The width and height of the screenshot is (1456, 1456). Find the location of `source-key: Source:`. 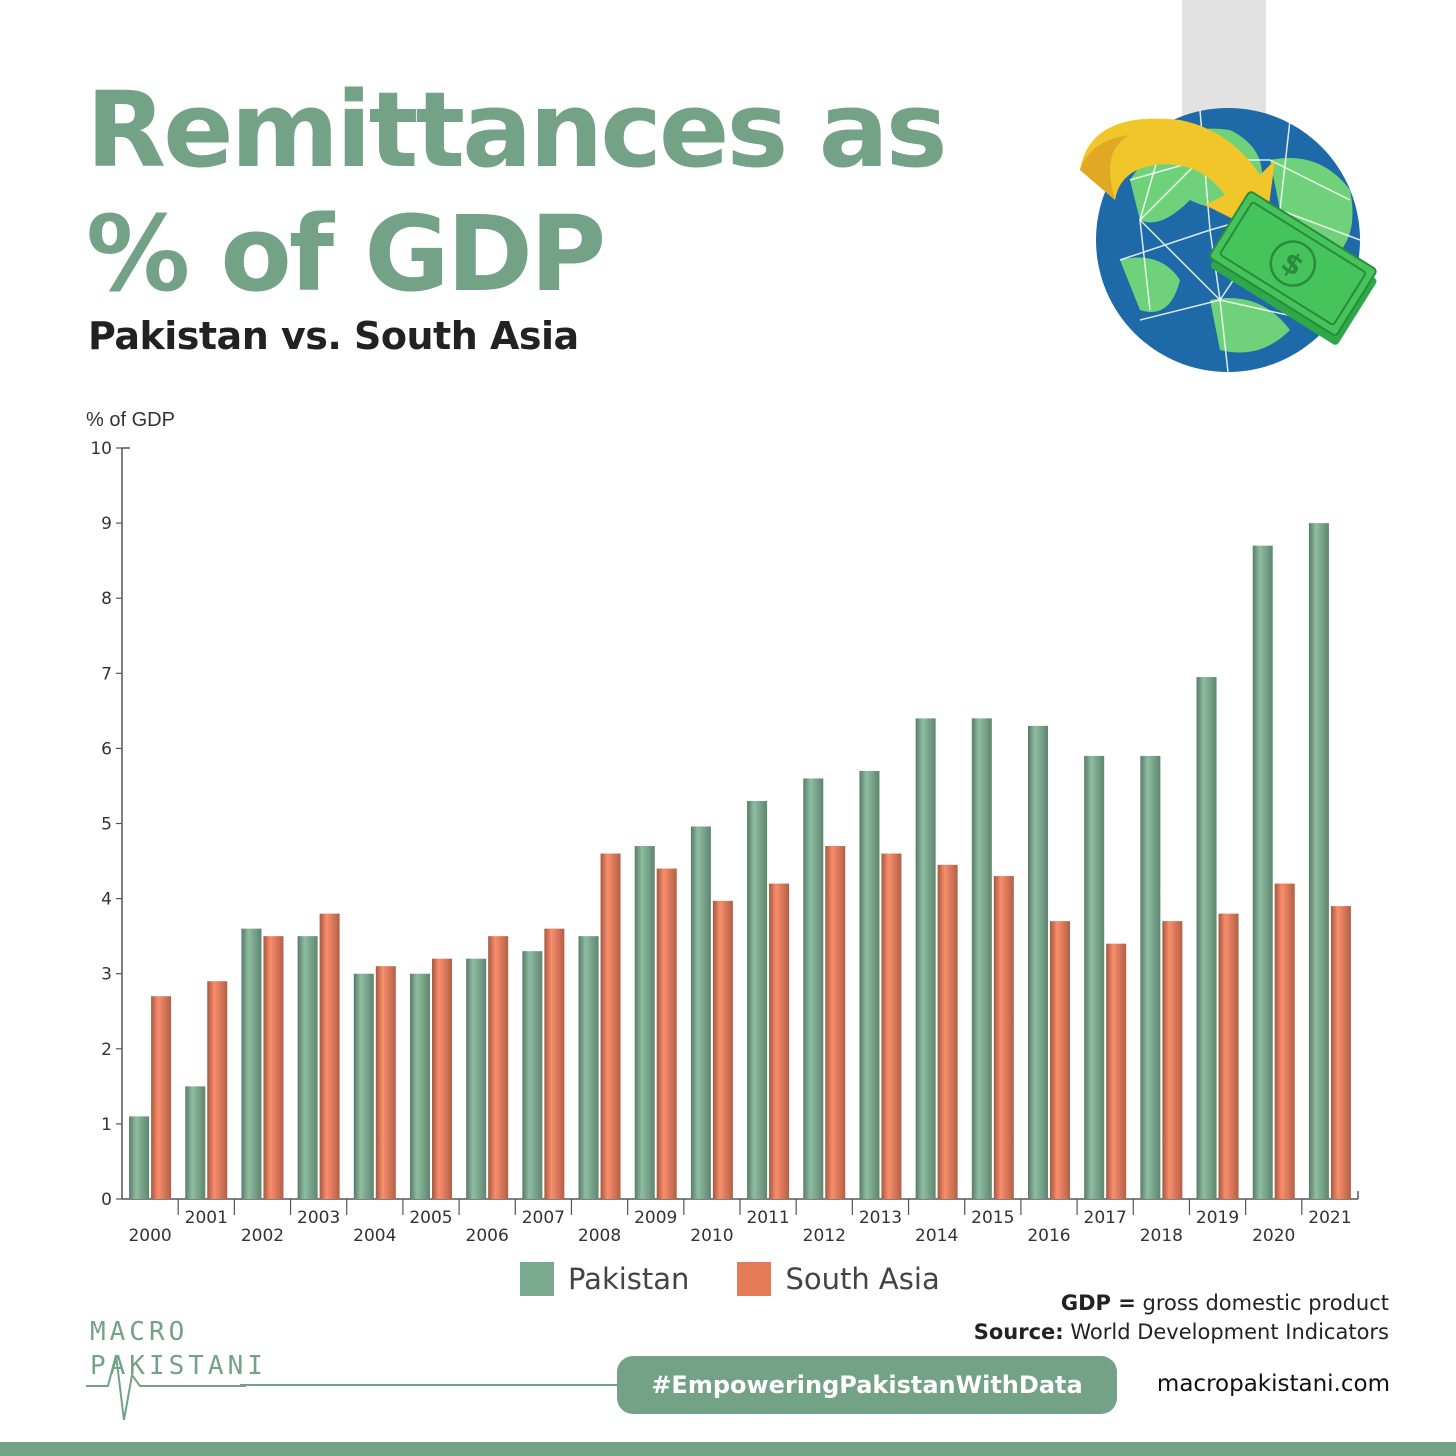

source-key: Source: is located at coordinates (1018, 1332).